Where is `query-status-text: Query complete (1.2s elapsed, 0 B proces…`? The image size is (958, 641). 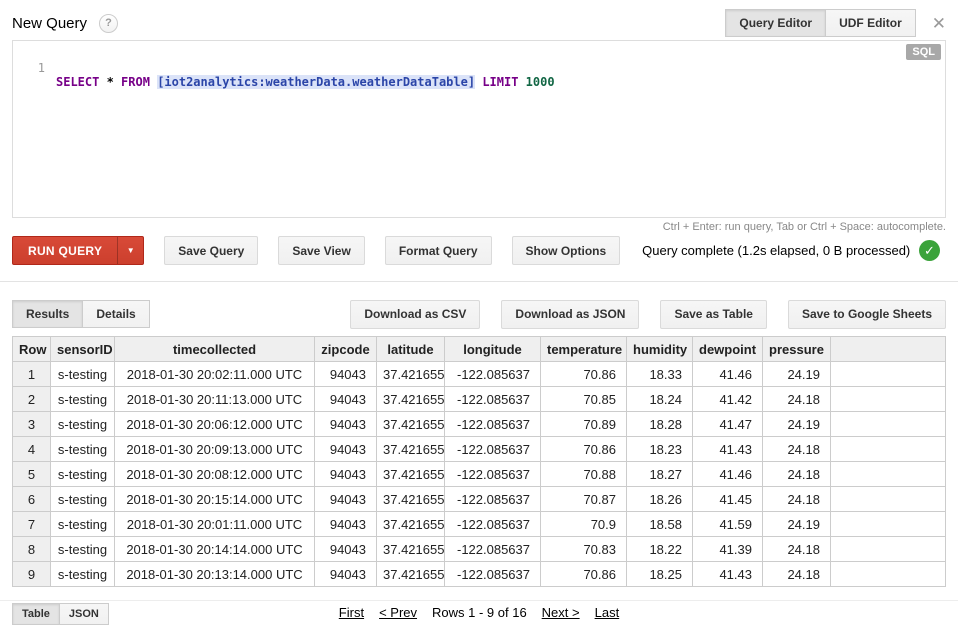 query-status-text: Query complete (1.2s elapsed, 0 B proces… is located at coordinates (776, 250).